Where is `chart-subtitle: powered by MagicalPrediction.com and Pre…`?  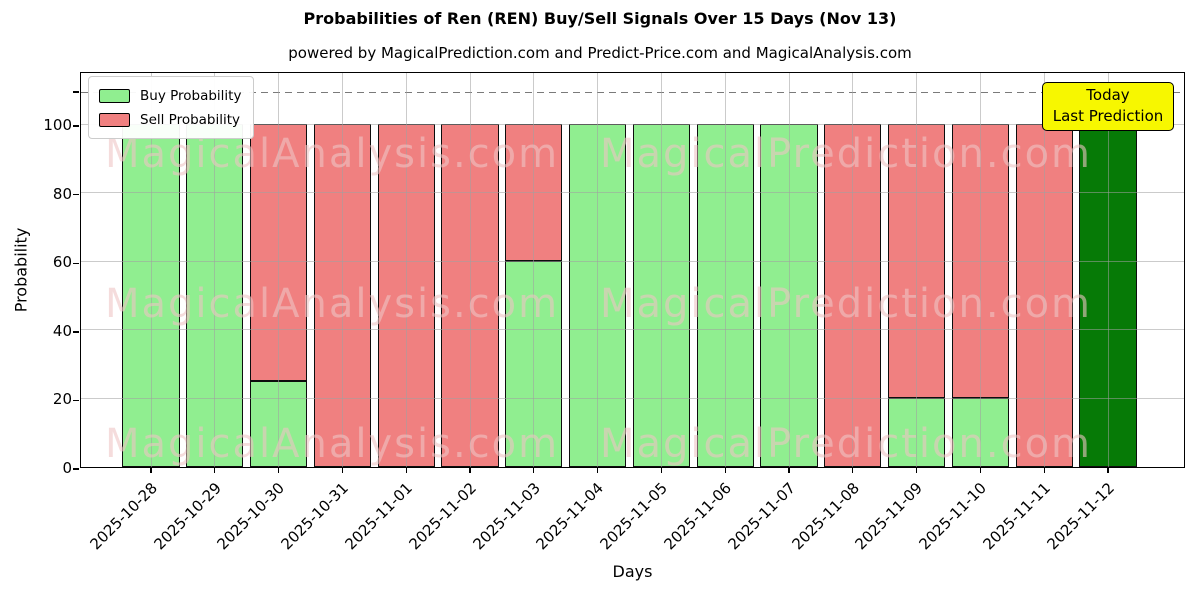
chart-subtitle: powered by MagicalPrediction.com and Pre… is located at coordinates (600, 53).